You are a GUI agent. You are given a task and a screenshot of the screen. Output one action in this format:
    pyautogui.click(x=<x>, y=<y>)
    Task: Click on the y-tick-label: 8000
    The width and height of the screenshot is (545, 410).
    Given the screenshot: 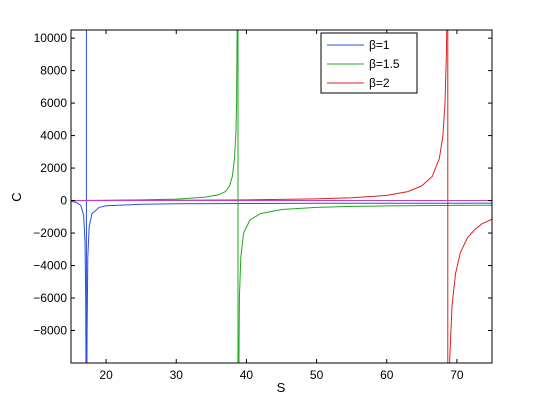 What is the action you would take?
    pyautogui.click(x=53, y=71)
    